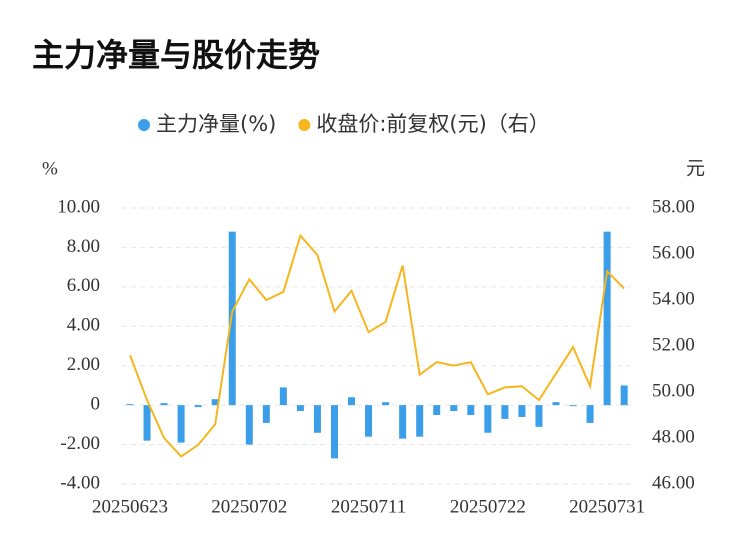 The width and height of the screenshot is (750, 558). I want to click on x-tick-label: 20250722, so click(488, 506).